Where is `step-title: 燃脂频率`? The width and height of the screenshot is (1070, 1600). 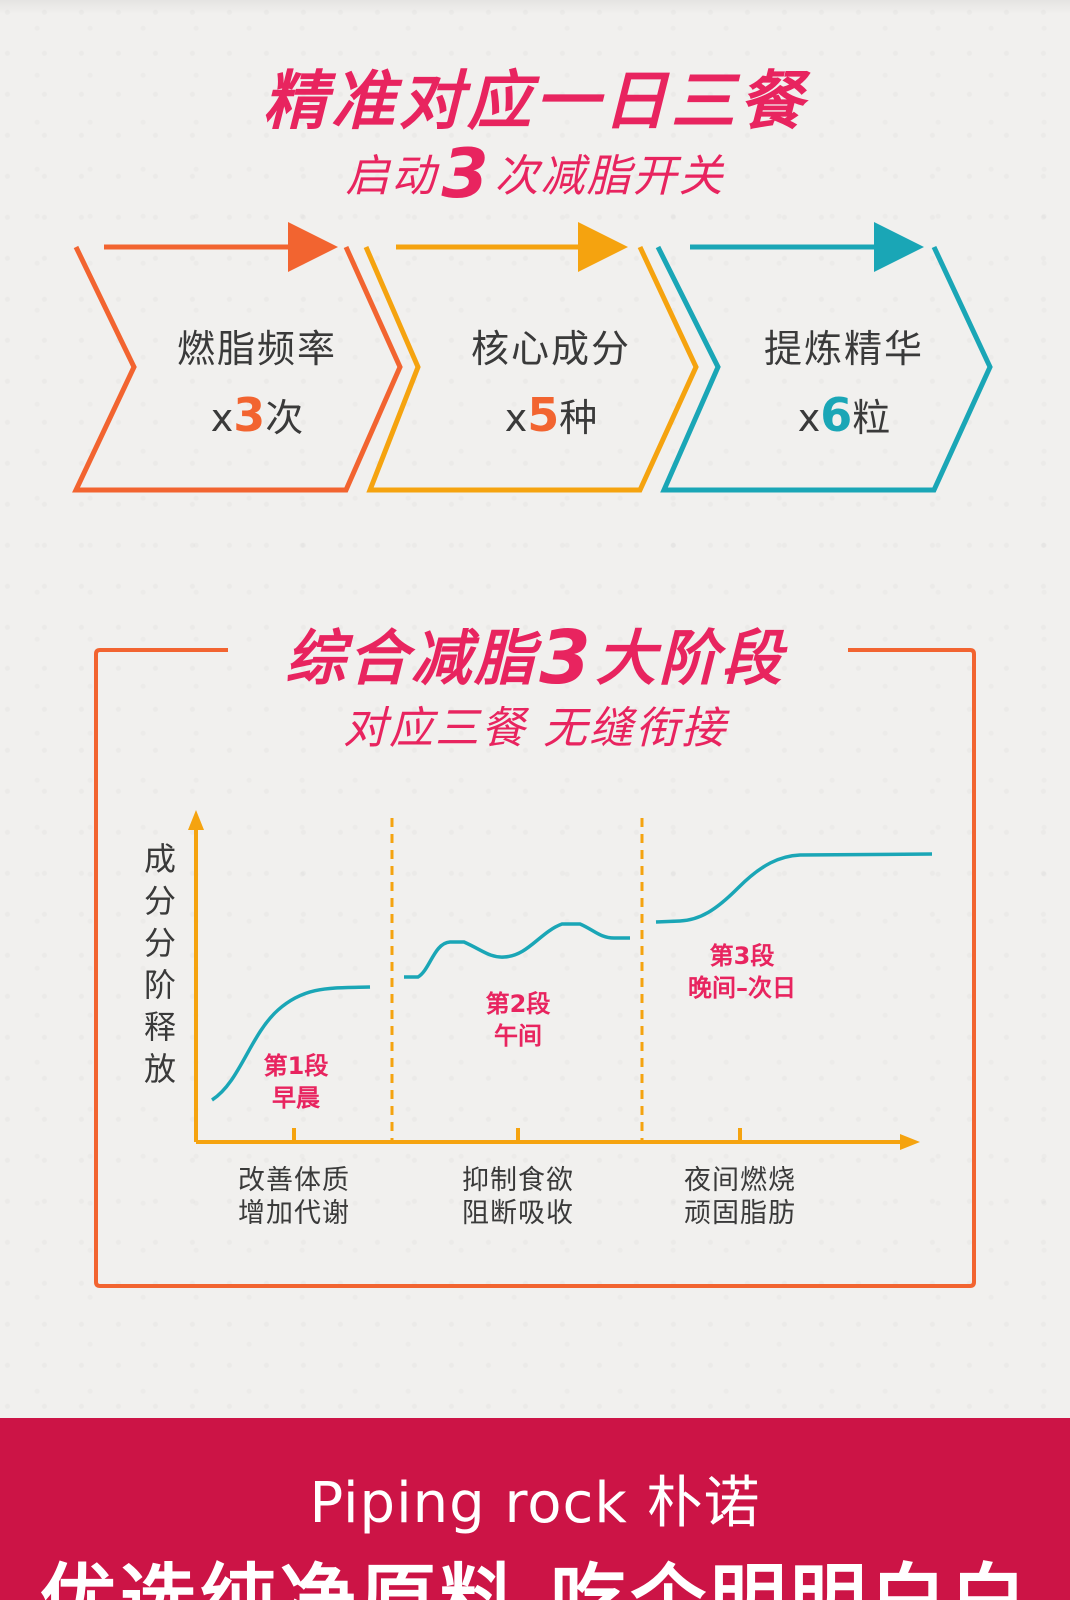
step-title: 燃脂频率 is located at coordinates (256, 349).